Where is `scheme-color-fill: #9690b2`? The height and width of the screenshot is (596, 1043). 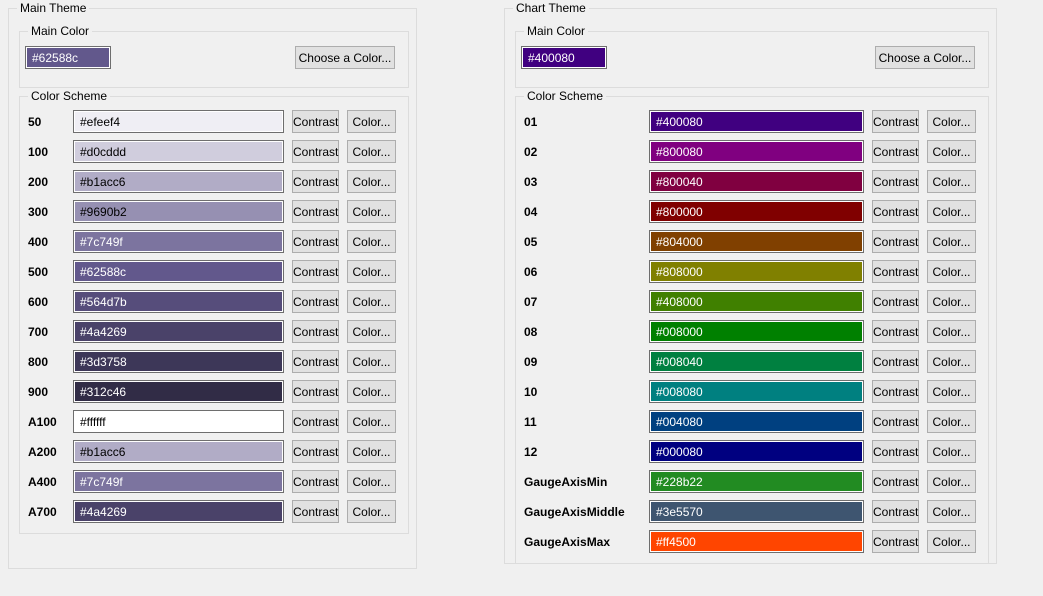
scheme-color-fill: #9690b2 is located at coordinates (178, 211).